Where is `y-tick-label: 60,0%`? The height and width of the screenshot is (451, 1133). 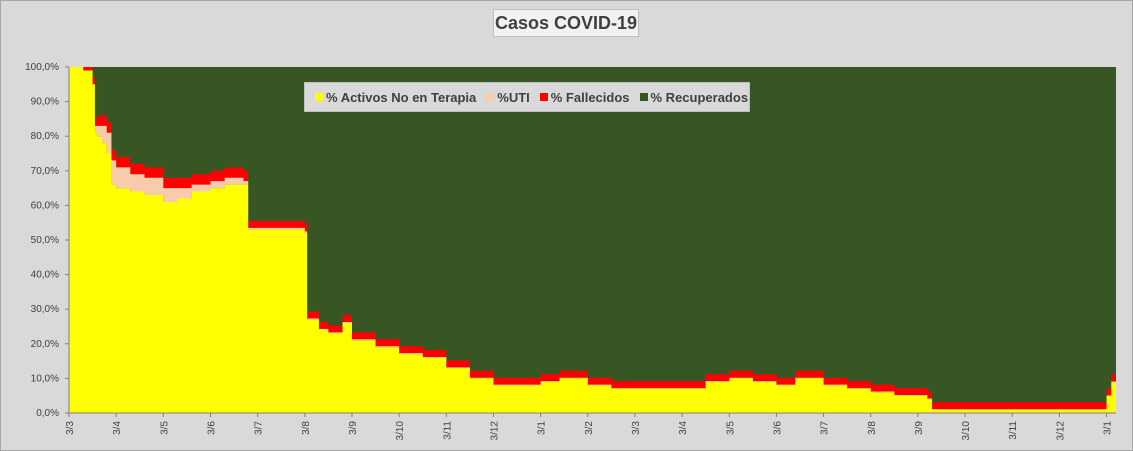
y-tick-label: 60,0% is located at coordinates (45, 205).